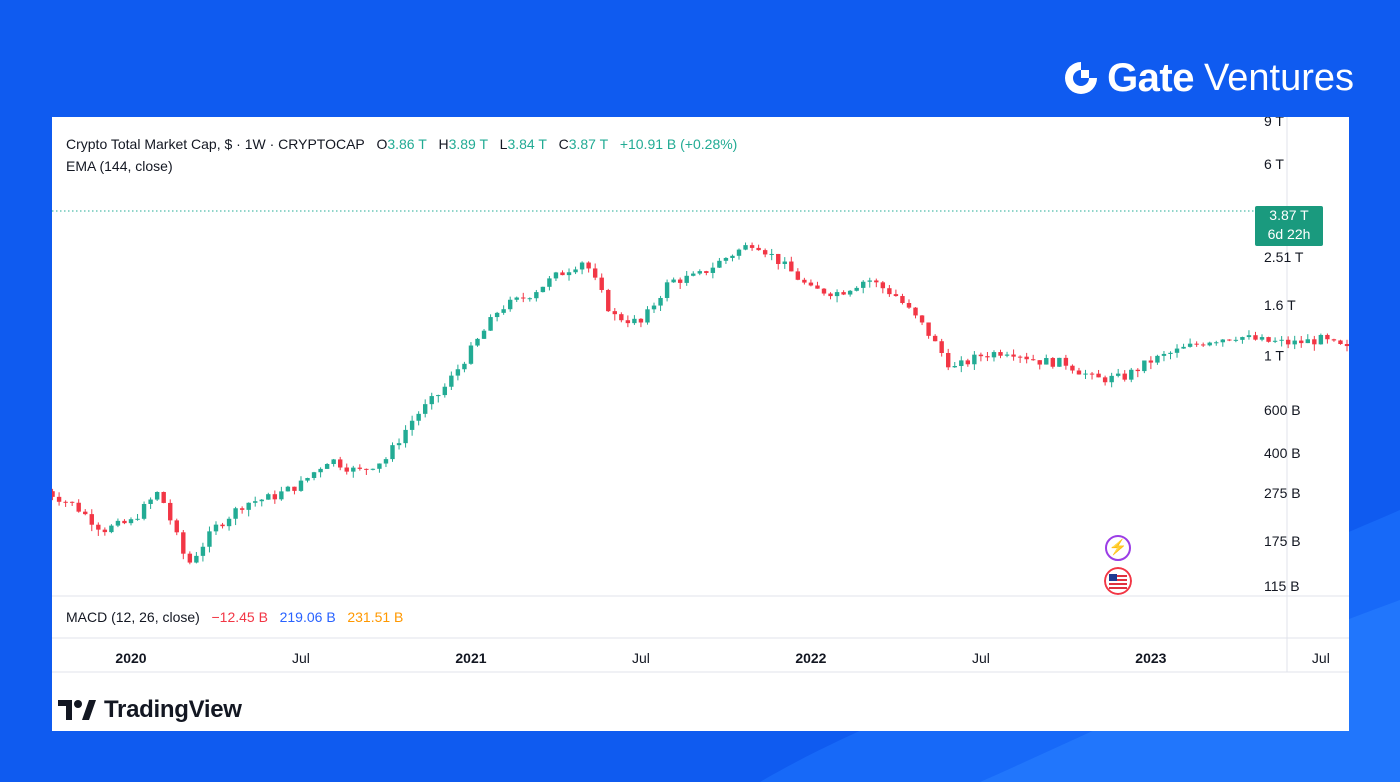 Image resolution: width=1400 pixels, height=782 pixels. What do you see at coordinates (527, 144) in the screenshot?
I see `legend-l-value: 3.84 T` at bounding box center [527, 144].